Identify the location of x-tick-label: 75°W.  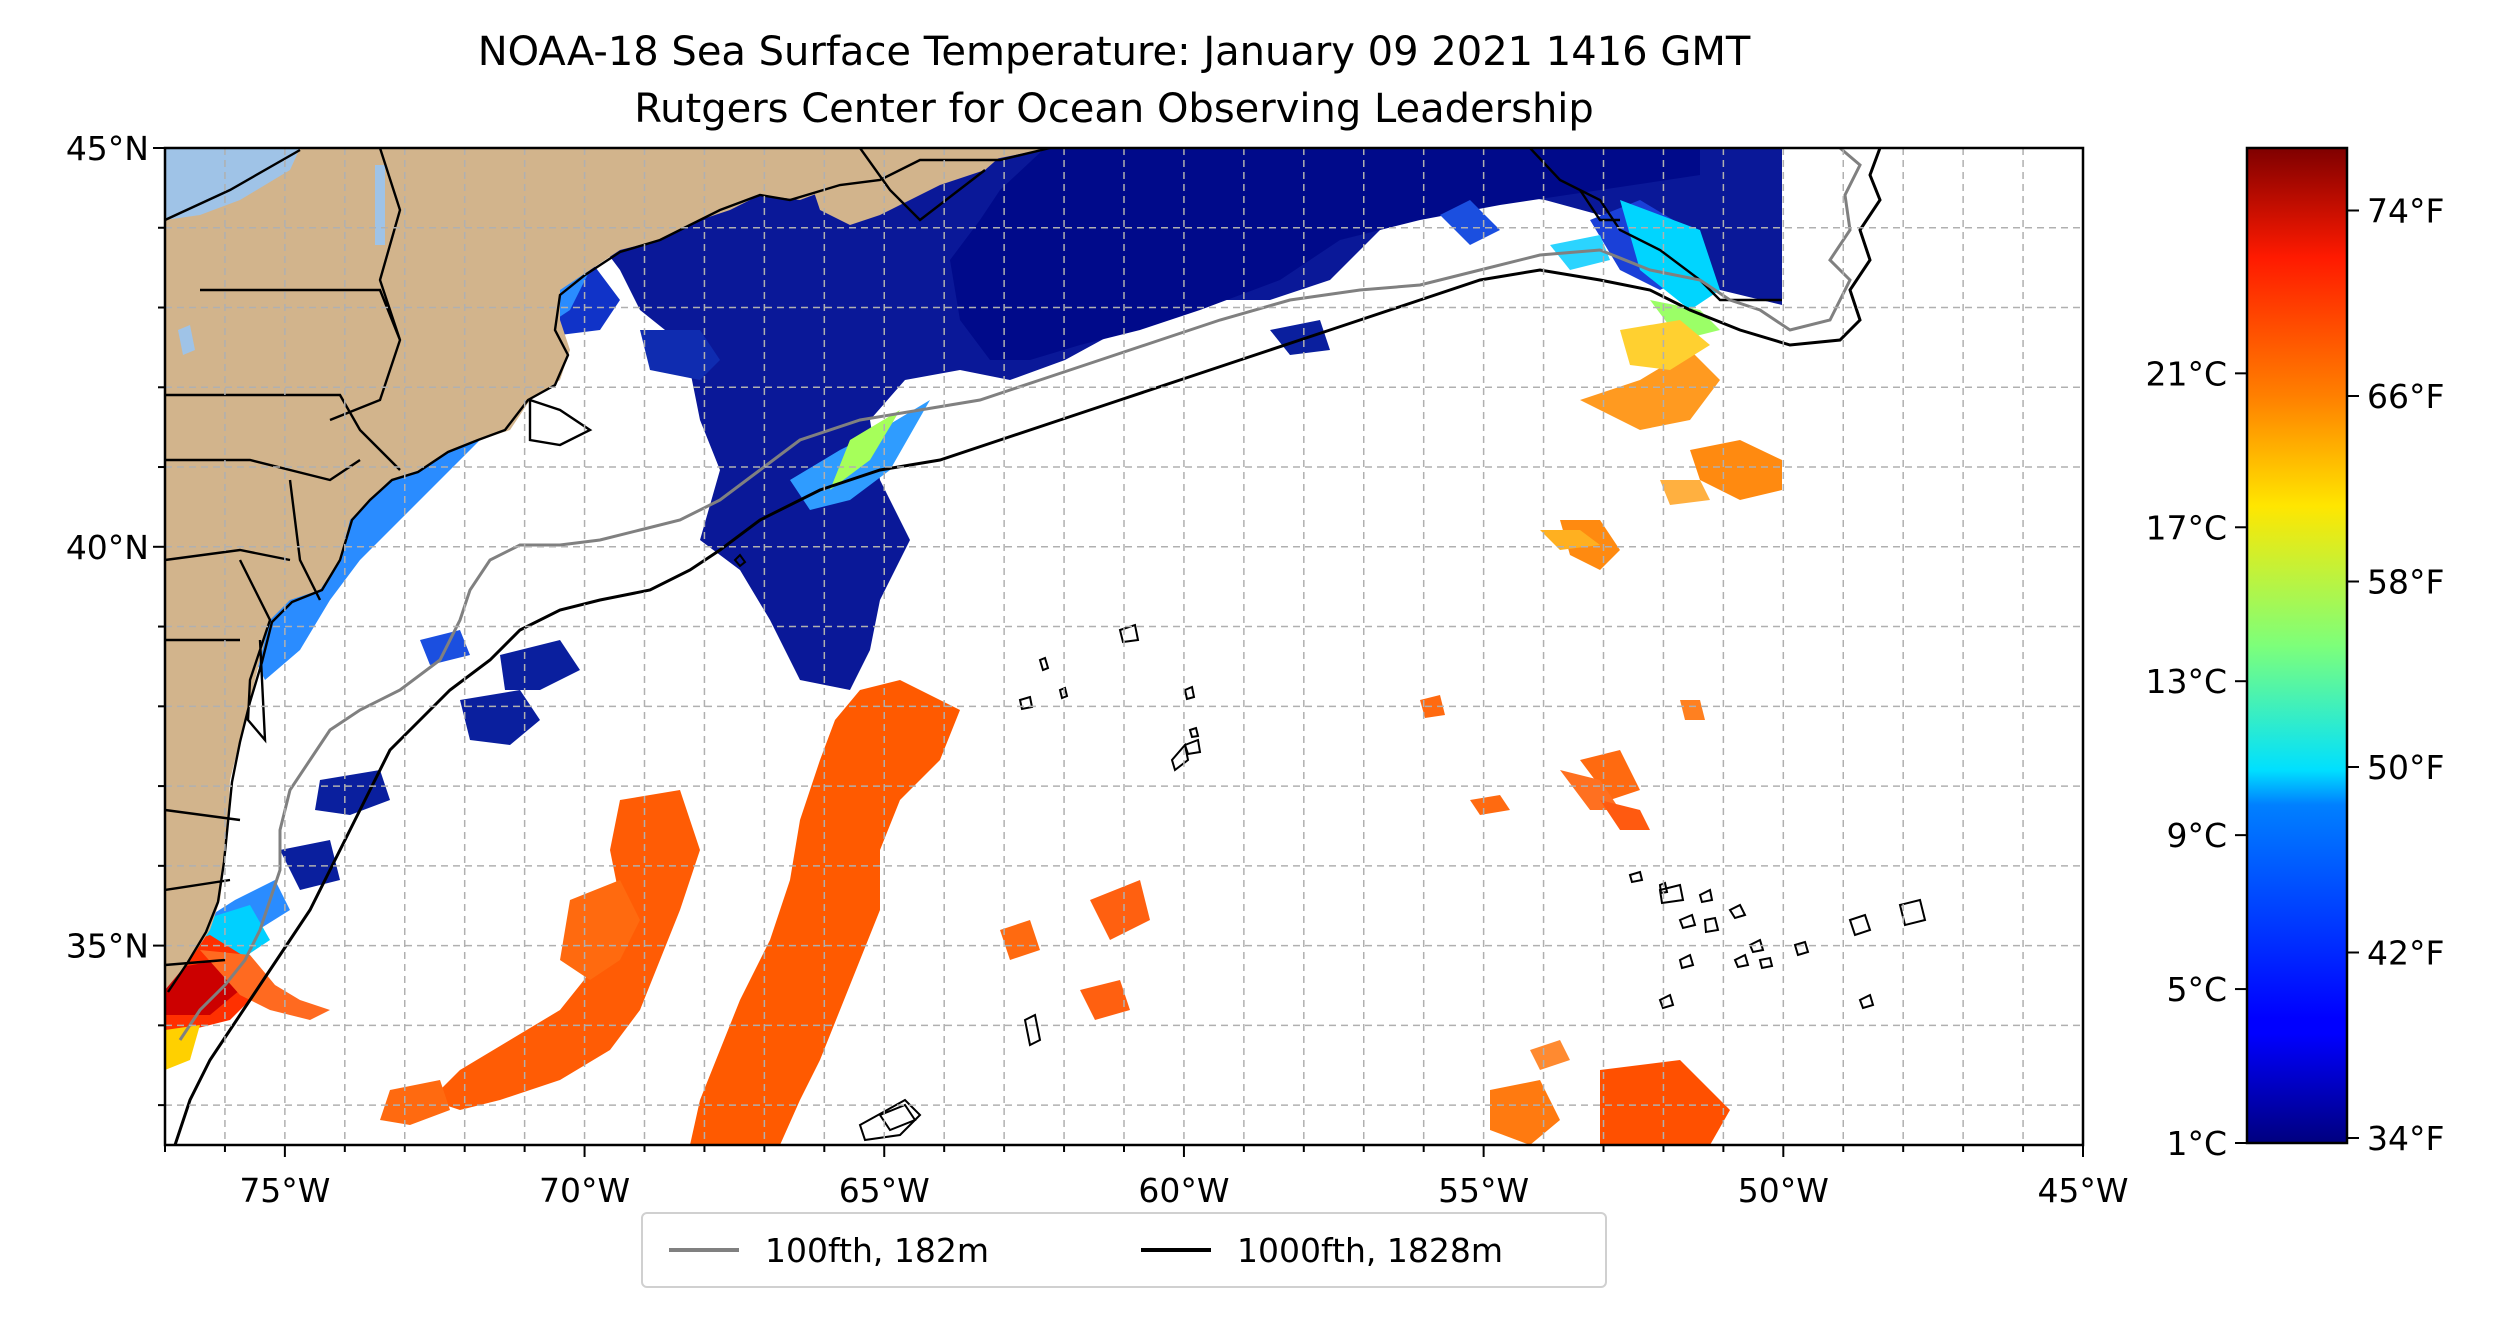
(284, 1190).